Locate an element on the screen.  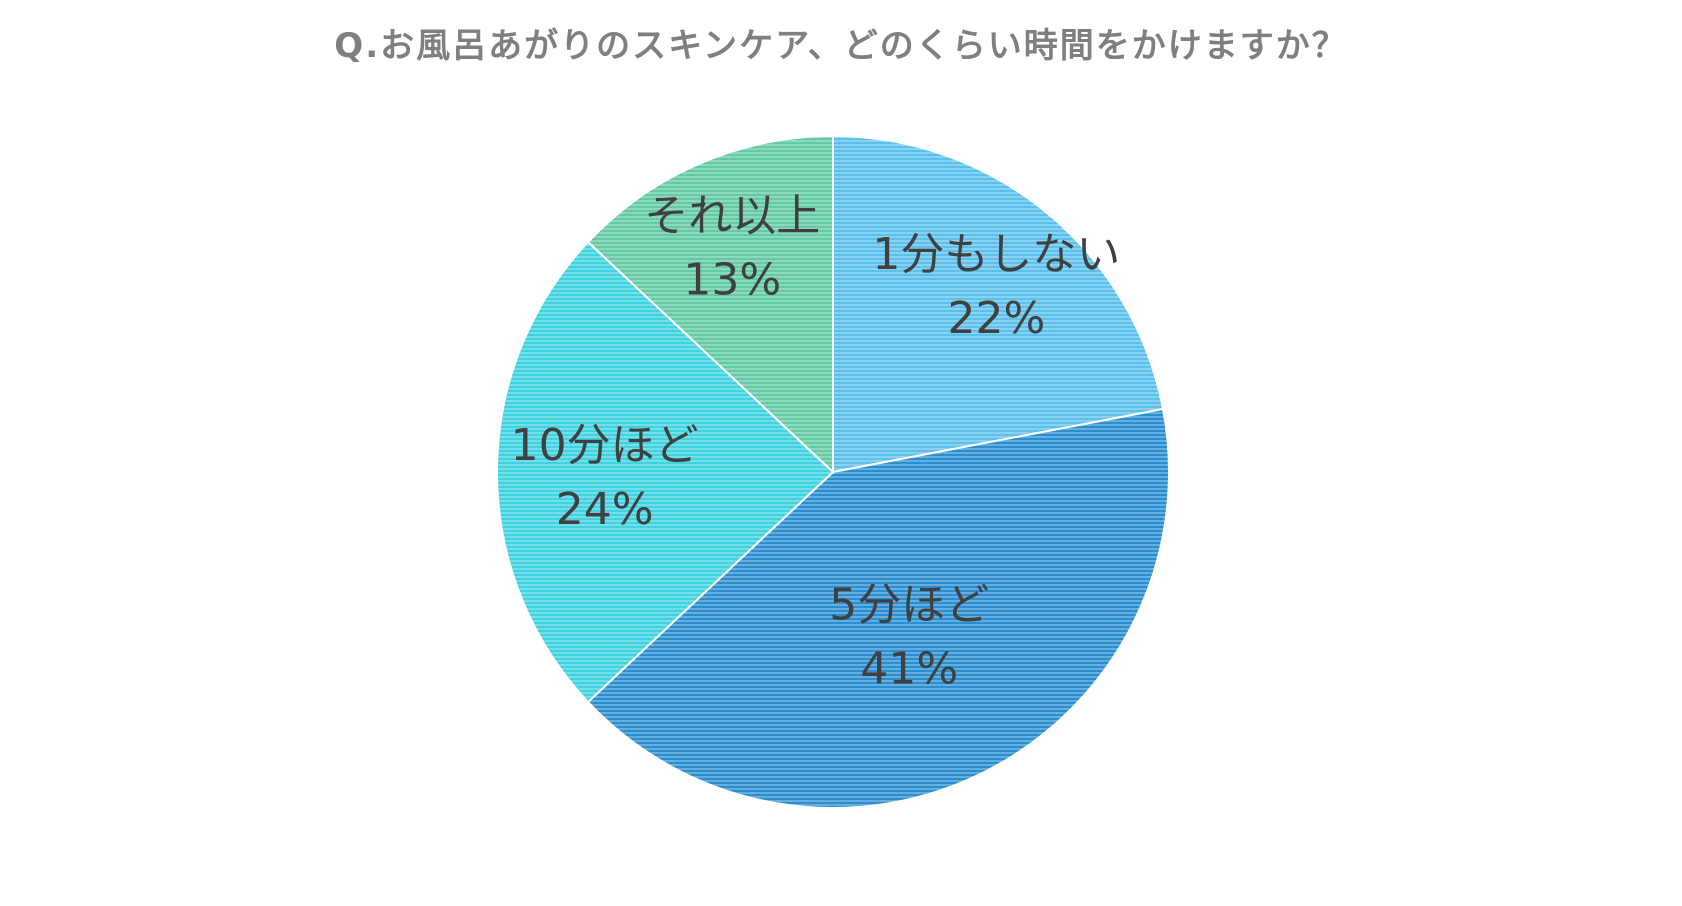
slice-category-label-10min: 10分ほど is located at coordinates (605, 445).